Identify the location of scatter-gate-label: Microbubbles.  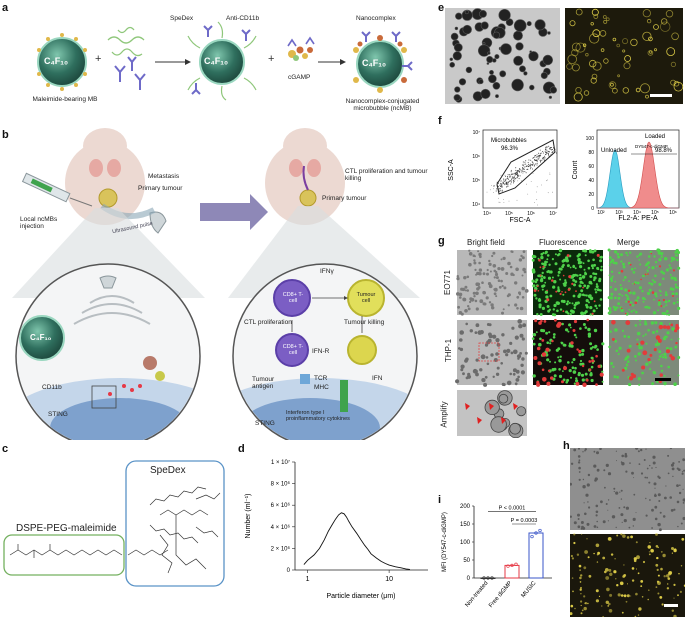
(509, 141).